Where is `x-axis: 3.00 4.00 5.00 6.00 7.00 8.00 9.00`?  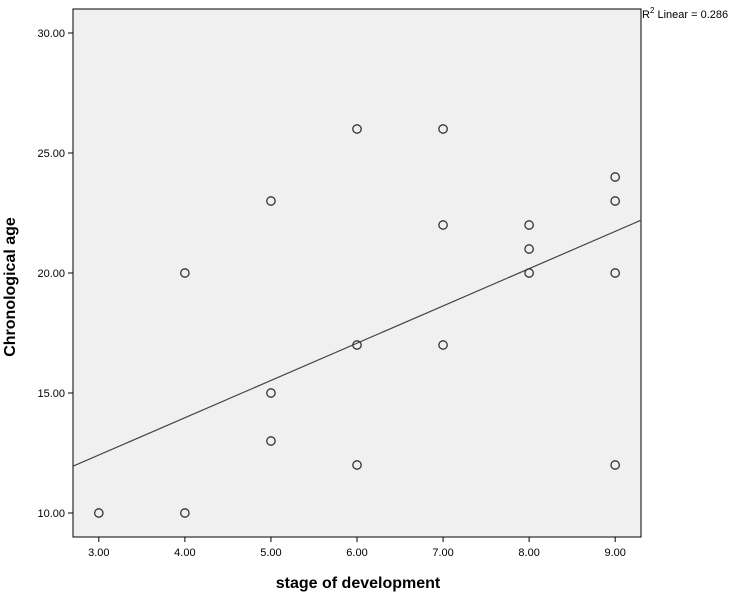
x-axis: 3.00 4.00 5.00 6.00 7.00 8.00 9.00 is located at coordinates (357, 548).